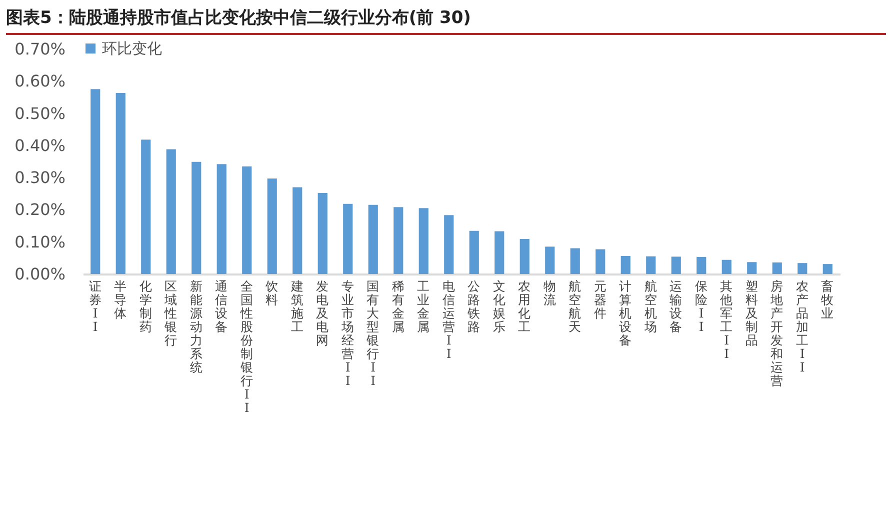 The width and height of the screenshot is (895, 510). I want to click on x-tick-label: 证券II, so click(95, 306).